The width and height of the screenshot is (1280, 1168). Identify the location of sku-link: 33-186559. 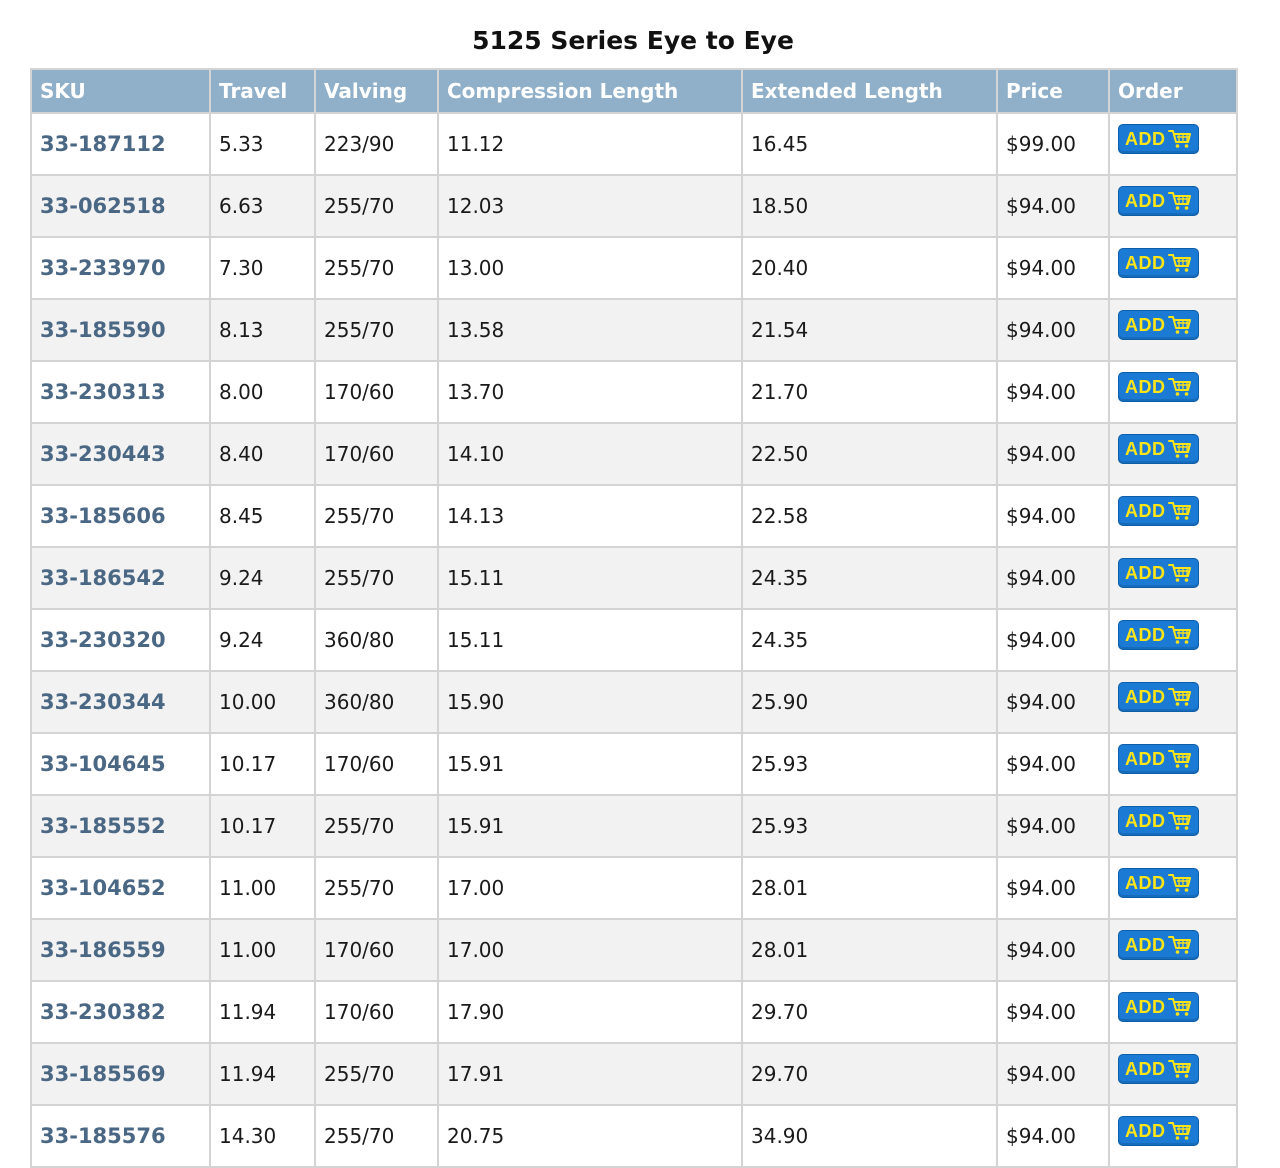
(120, 950).